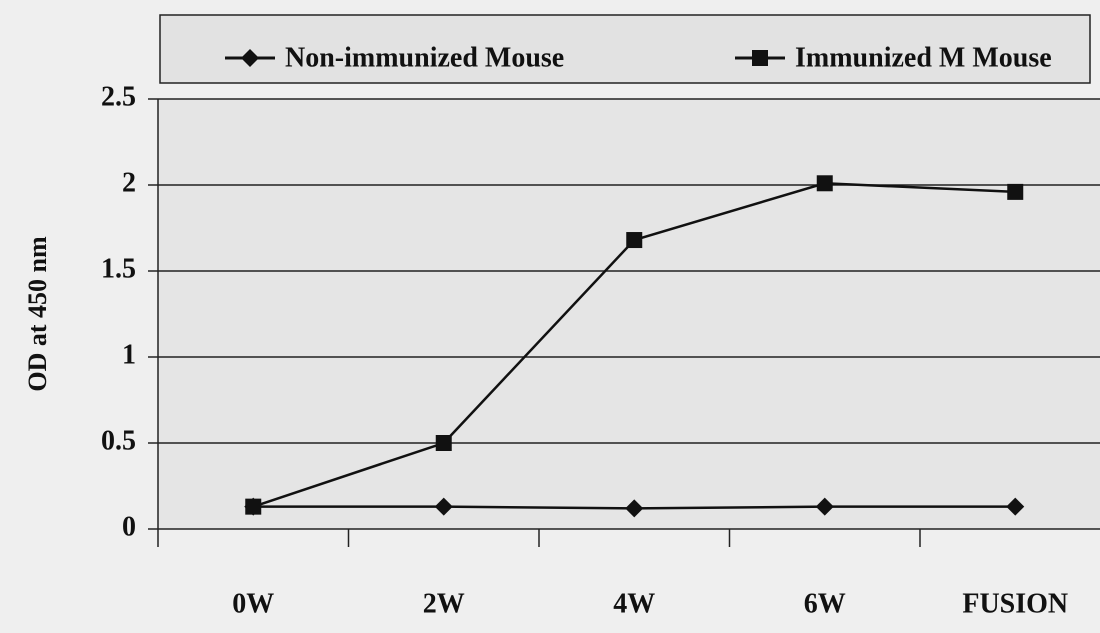  What do you see at coordinates (444, 603) in the screenshot?
I see `x-tick-label: 2W` at bounding box center [444, 603].